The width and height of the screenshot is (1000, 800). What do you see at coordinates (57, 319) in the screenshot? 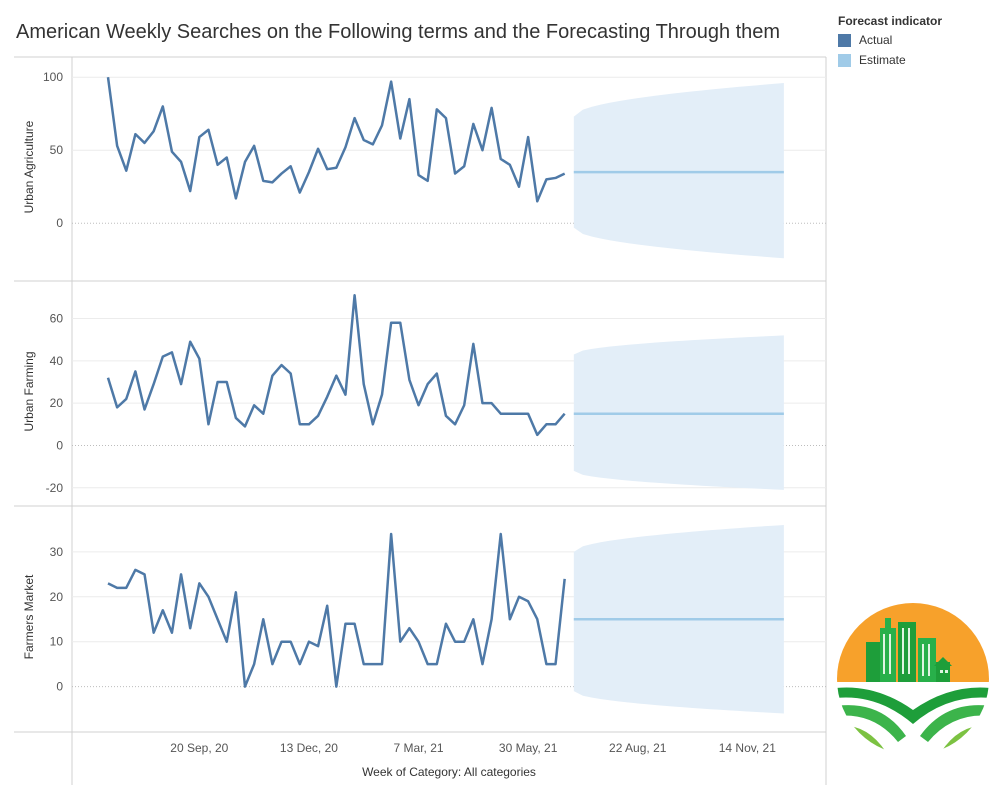
I see `y-tick-label: 60` at bounding box center [57, 319].